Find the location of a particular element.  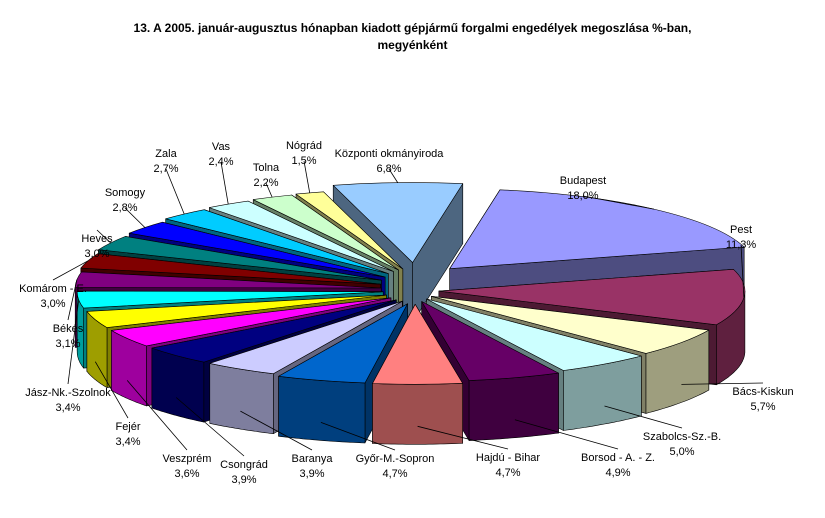

slice-label-name: Pest is located at coordinates (741, 230).